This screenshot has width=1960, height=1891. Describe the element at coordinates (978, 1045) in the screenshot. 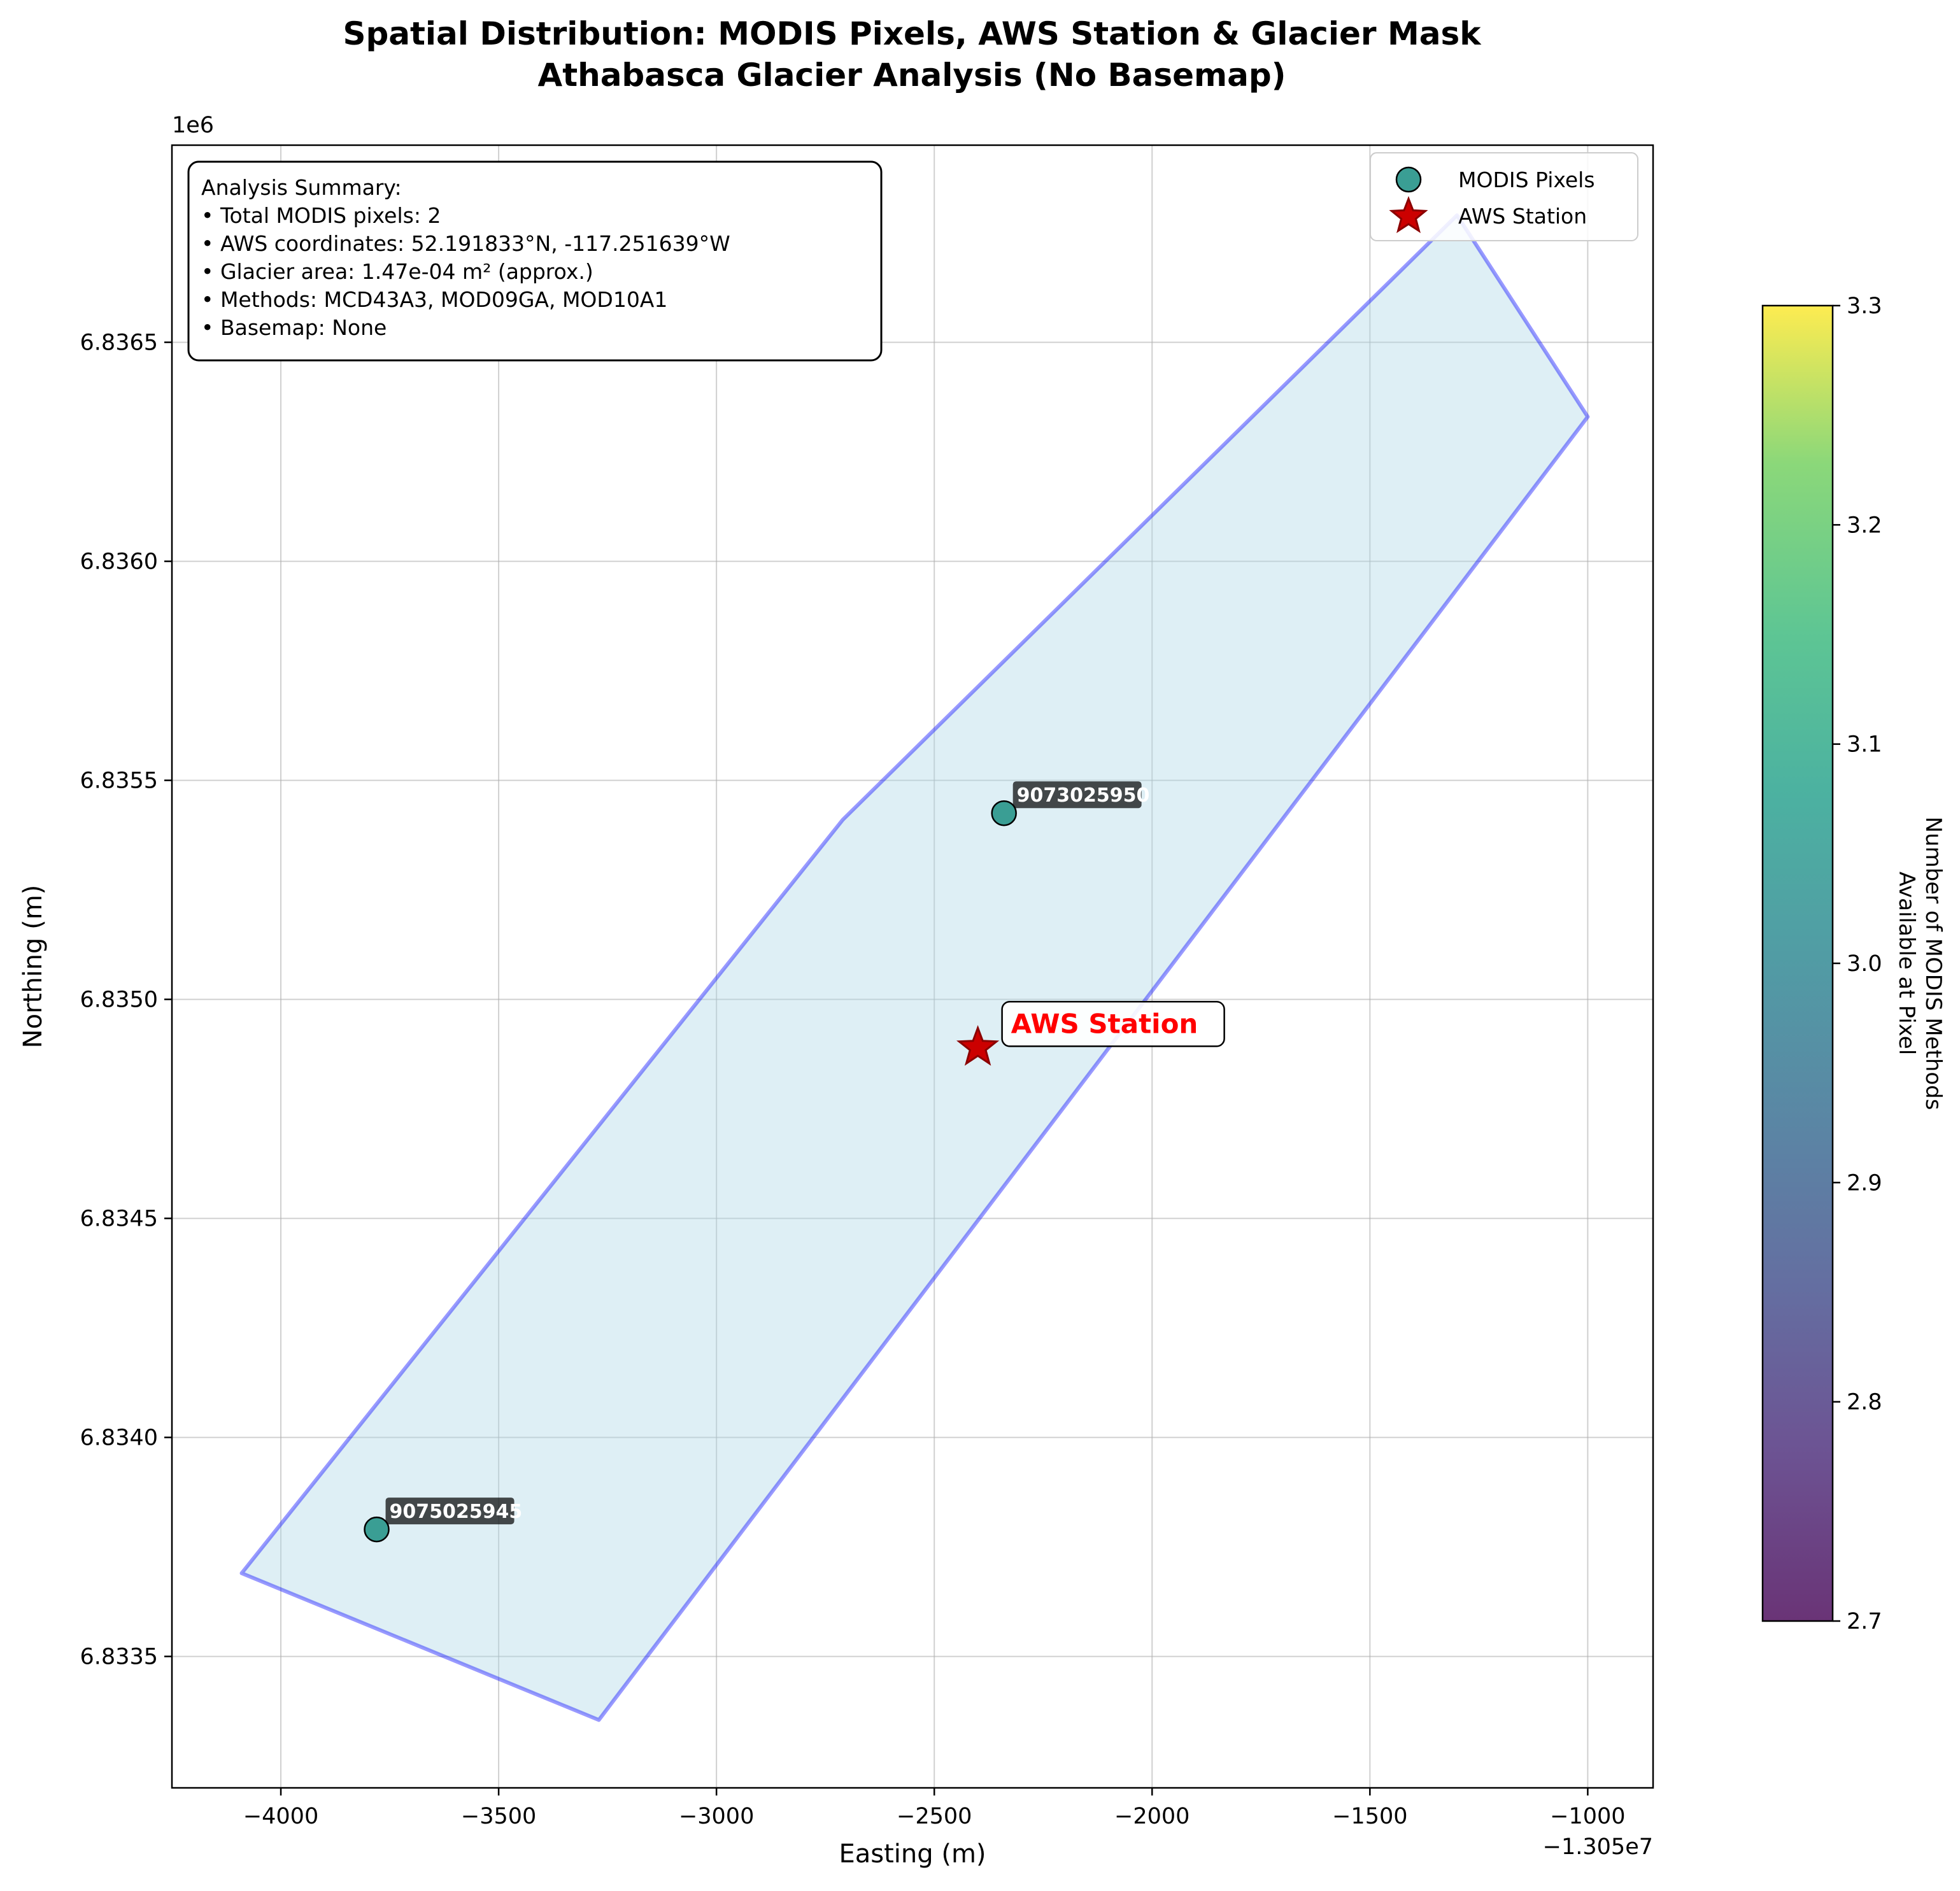

I see `aws-station-marker` at that location.